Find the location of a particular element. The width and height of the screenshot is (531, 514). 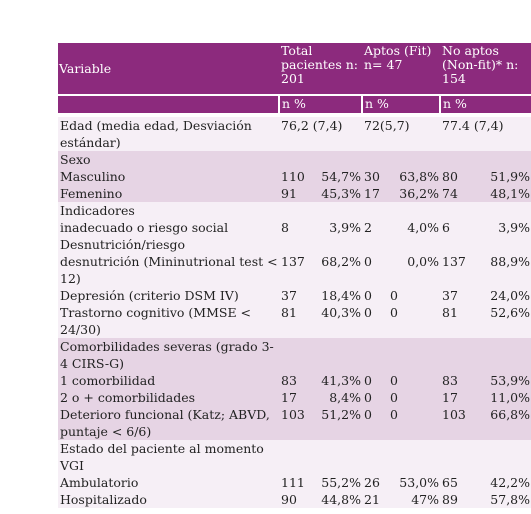

cell-n: 89 is located at coordinates (459, 499).